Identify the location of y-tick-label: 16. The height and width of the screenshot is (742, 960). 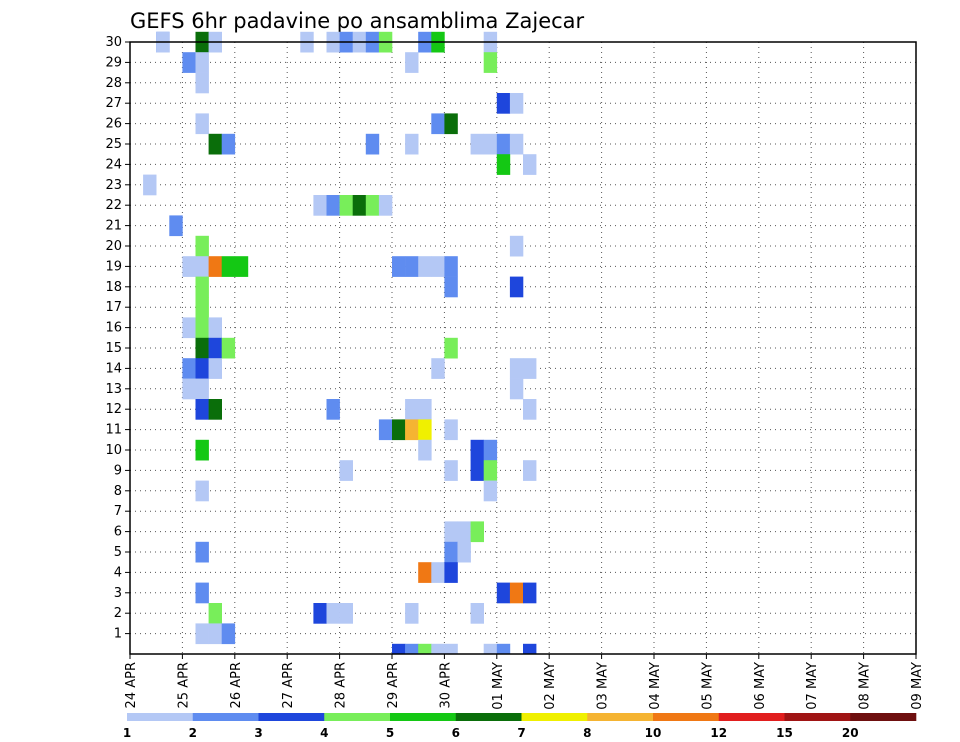
(113, 328).